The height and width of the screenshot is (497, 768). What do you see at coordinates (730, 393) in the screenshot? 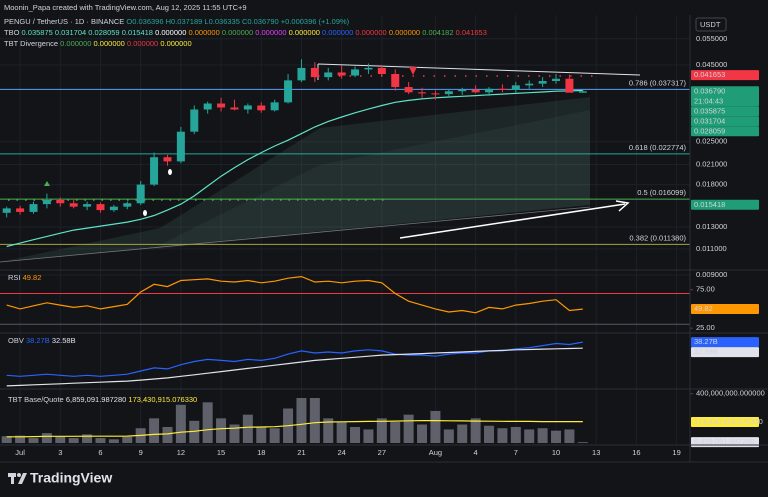
I see `y-tick-label: 400,000,000.000000` at bounding box center [730, 393].